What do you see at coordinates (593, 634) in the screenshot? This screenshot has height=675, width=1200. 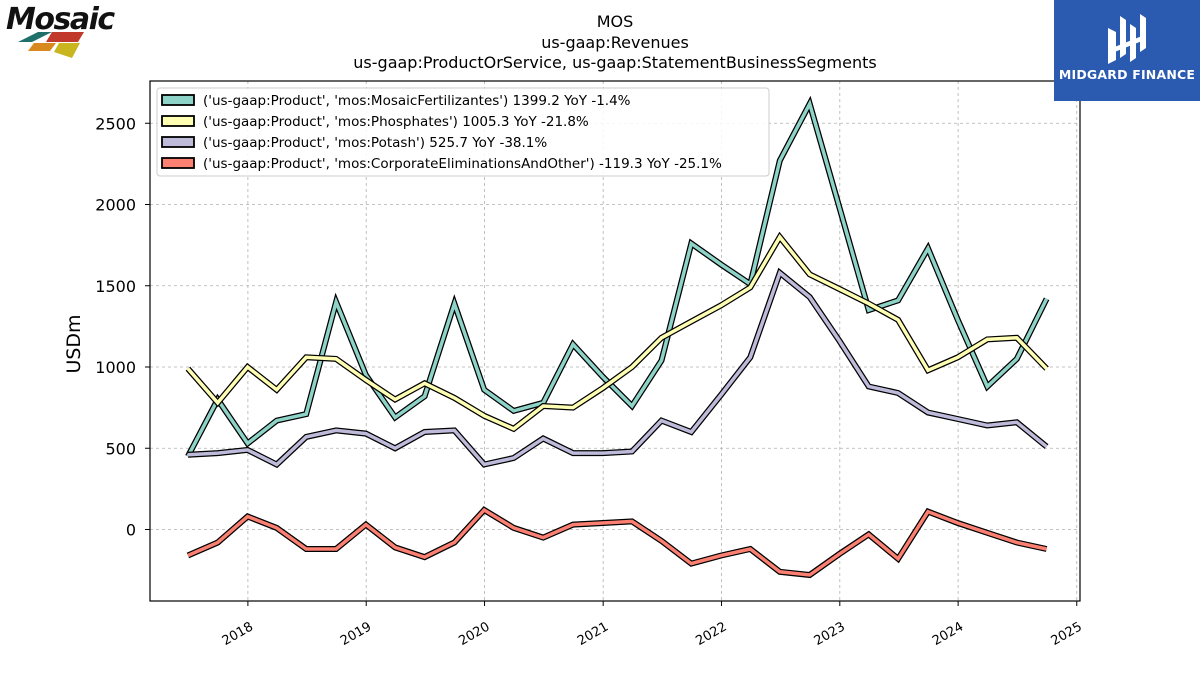 I see `x-tick-label: 2021` at bounding box center [593, 634].